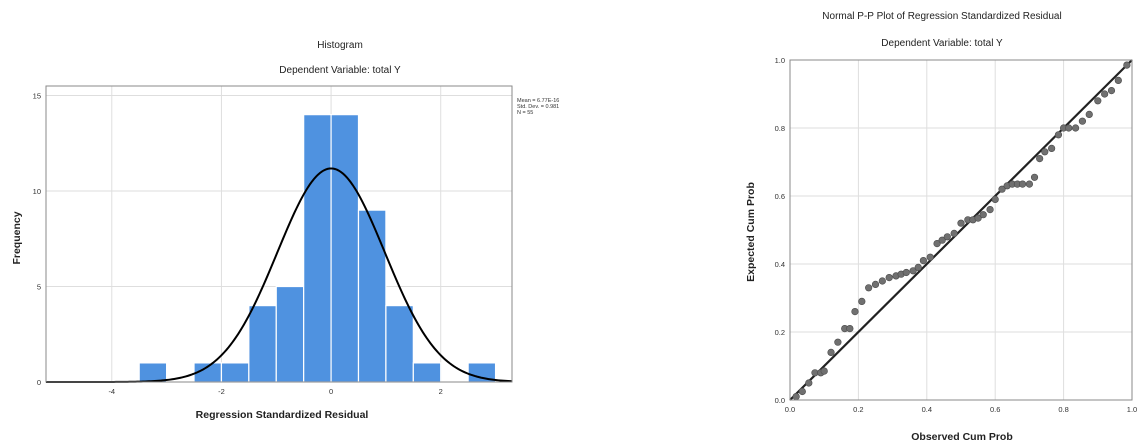  I want to click on x-tick-label: 0, so click(331, 391).